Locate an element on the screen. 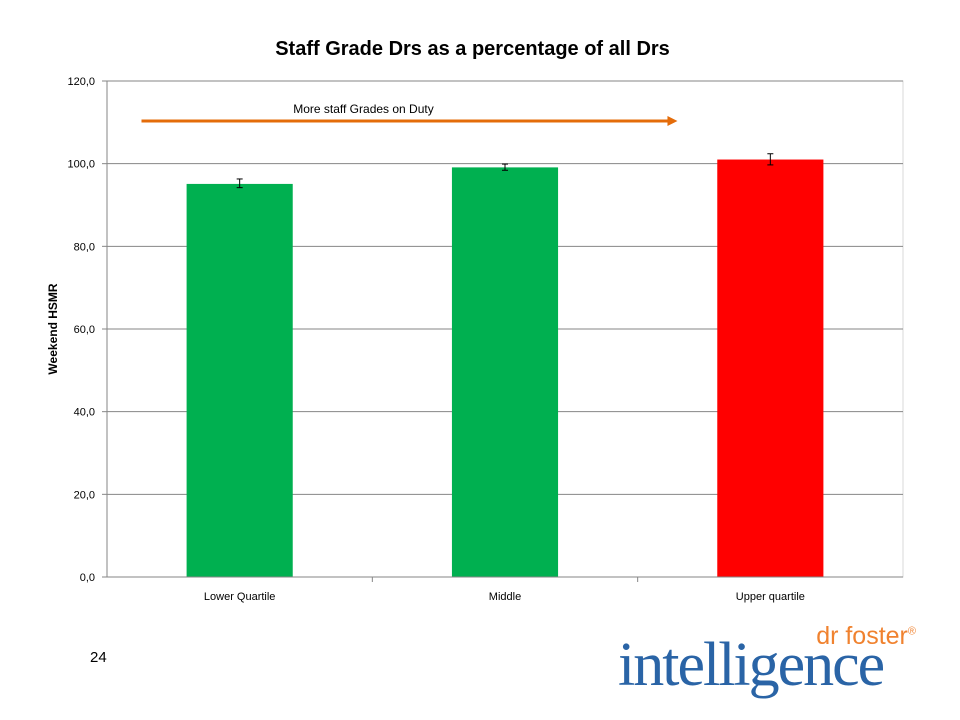 The height and width of the screenshot is (720, 960). annotation-arrowhead is located at coordinates (672, 121).